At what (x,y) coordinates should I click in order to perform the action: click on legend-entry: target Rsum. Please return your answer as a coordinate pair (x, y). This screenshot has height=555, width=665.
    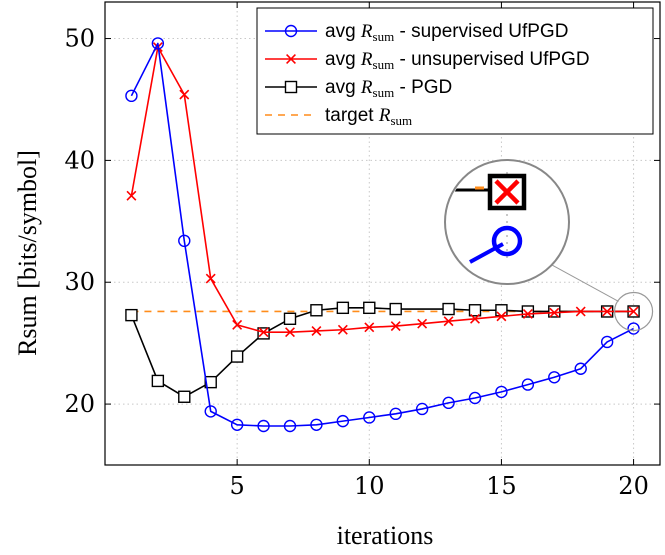
    Looking at the image, I should click on (338, 116).